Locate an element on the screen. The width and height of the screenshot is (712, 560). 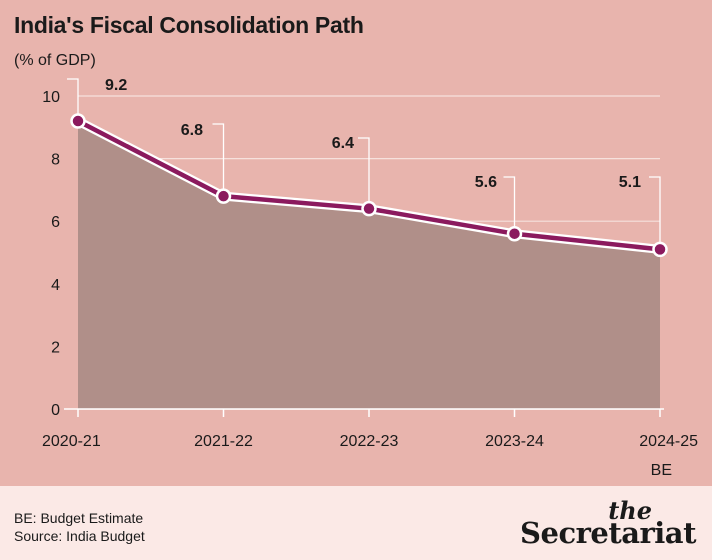
y-tick-label: 6 is located at coordinates (55, 222).